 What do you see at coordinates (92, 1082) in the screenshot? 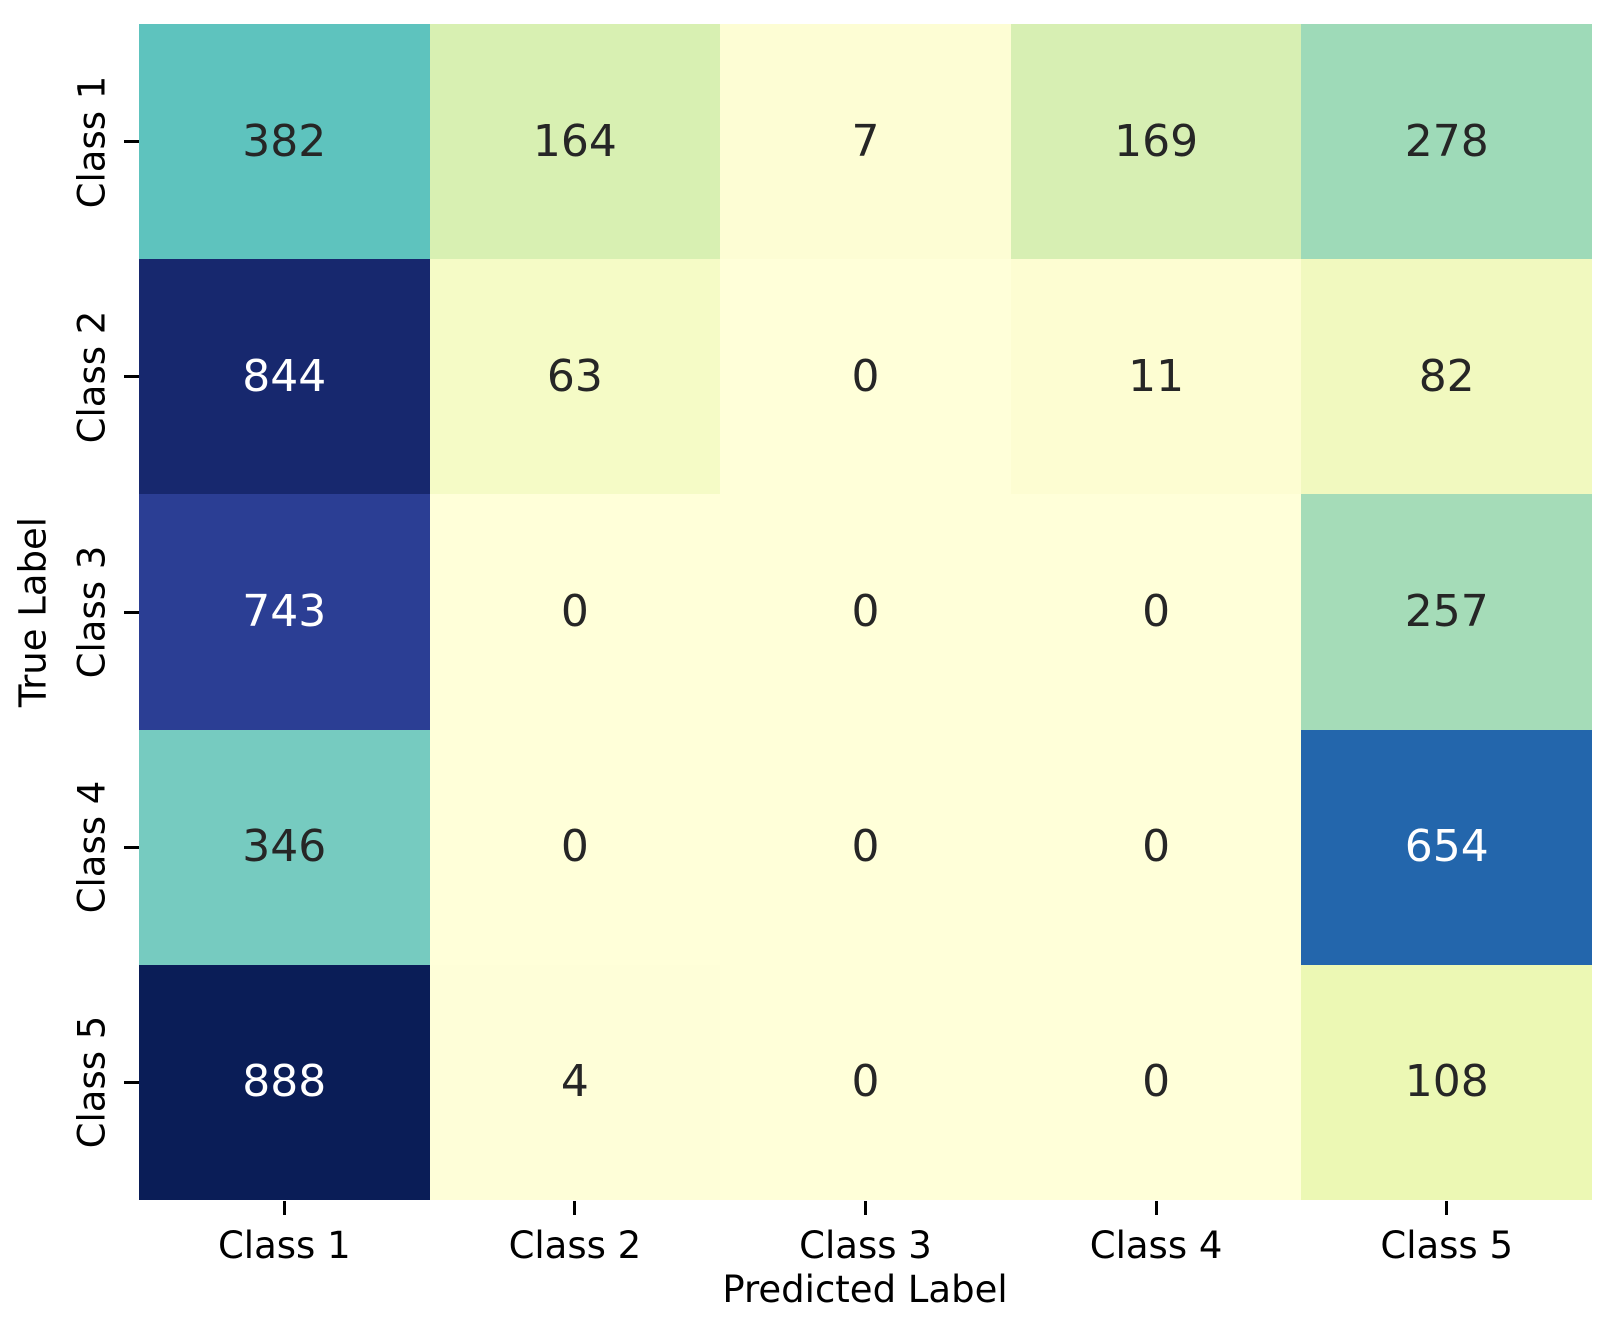
I see `y-tick-label-5: Class 5` at bounding box center [92, 1082].